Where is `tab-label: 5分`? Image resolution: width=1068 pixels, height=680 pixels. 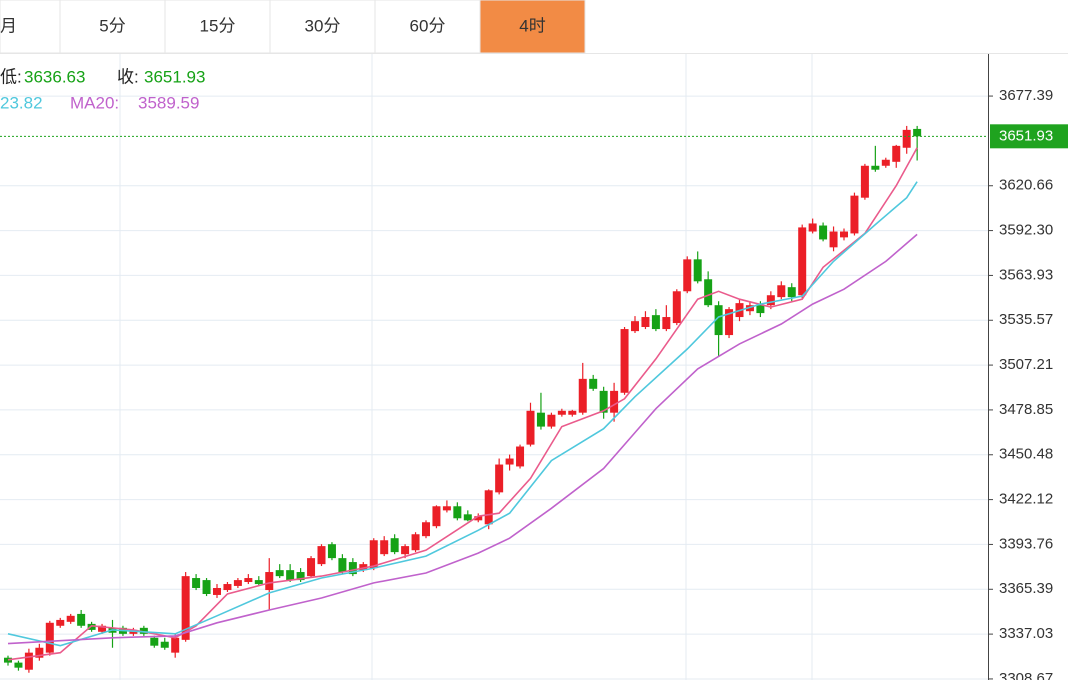
tab-label: 5分 is located at coordinates (112, 25).